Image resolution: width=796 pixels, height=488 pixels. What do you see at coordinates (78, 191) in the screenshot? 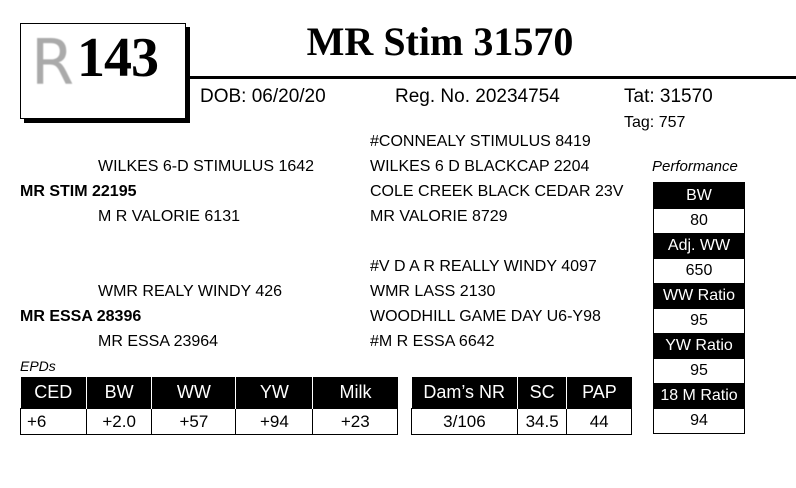
I see `pedigree-sire: MR STIM 22195` at bounding box center [78, 191].